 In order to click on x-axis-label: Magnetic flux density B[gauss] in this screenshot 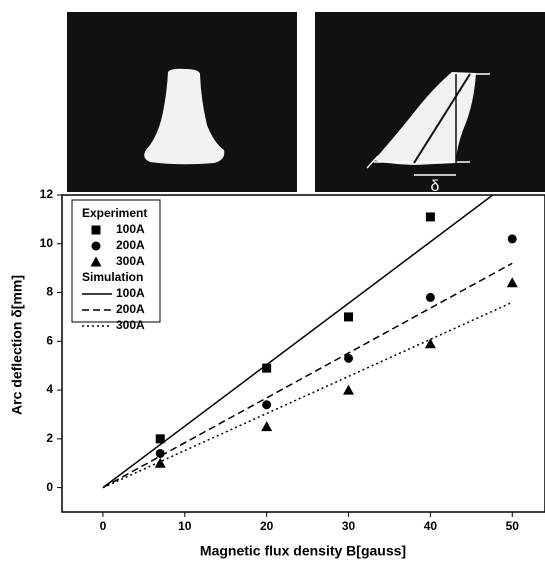, I will do `click(303, 551)`.